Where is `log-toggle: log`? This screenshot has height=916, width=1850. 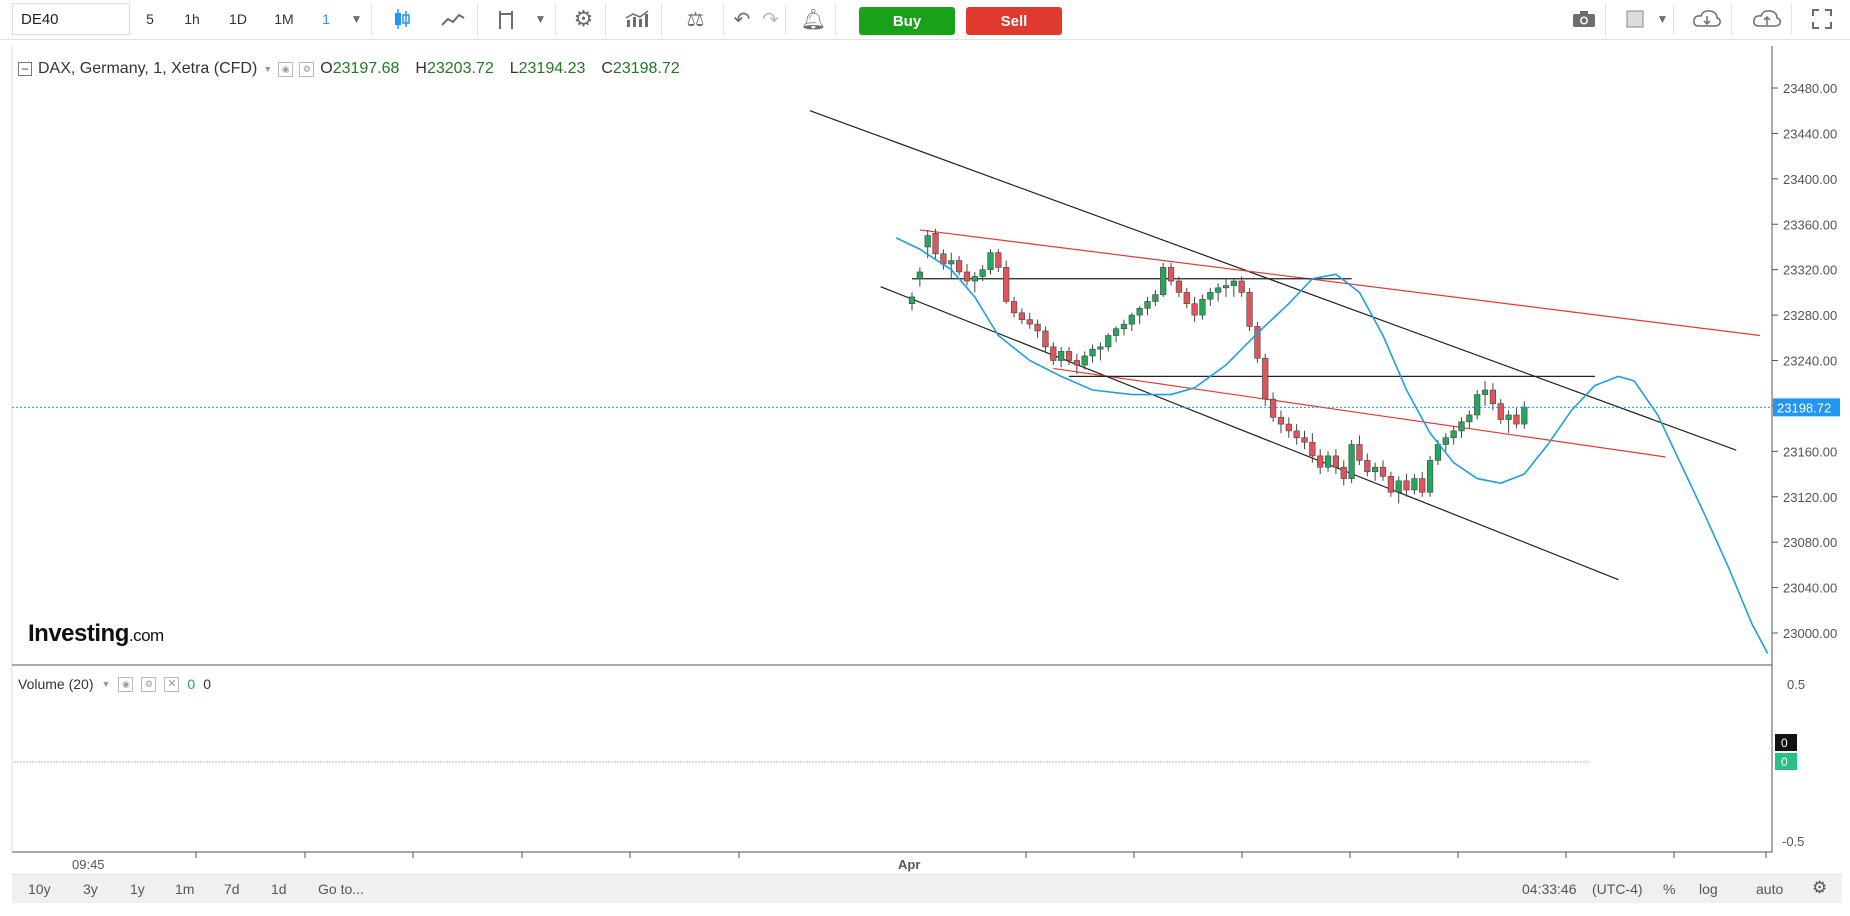 log-toggle: log is located at coordinates (1708, 889).